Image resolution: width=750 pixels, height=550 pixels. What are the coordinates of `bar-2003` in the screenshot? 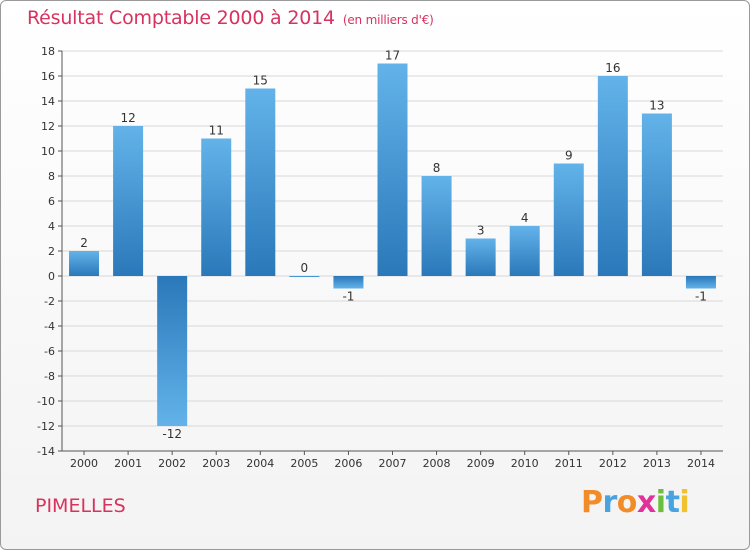 It's located at (216, 207).